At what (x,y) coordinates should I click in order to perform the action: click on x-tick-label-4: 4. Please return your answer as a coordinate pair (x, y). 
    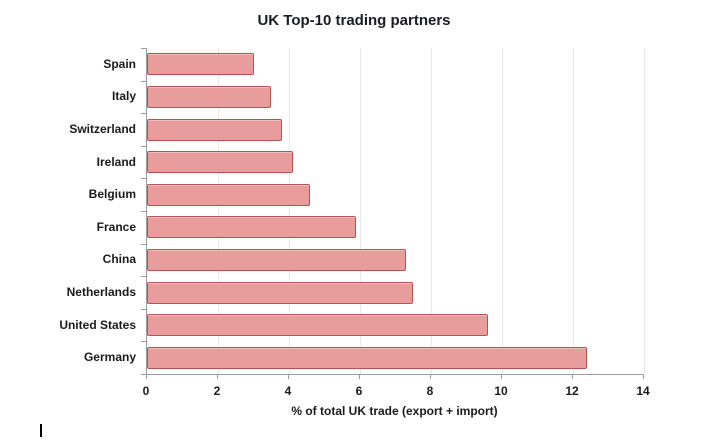
    Looking at the image, I should click on (288, 391).